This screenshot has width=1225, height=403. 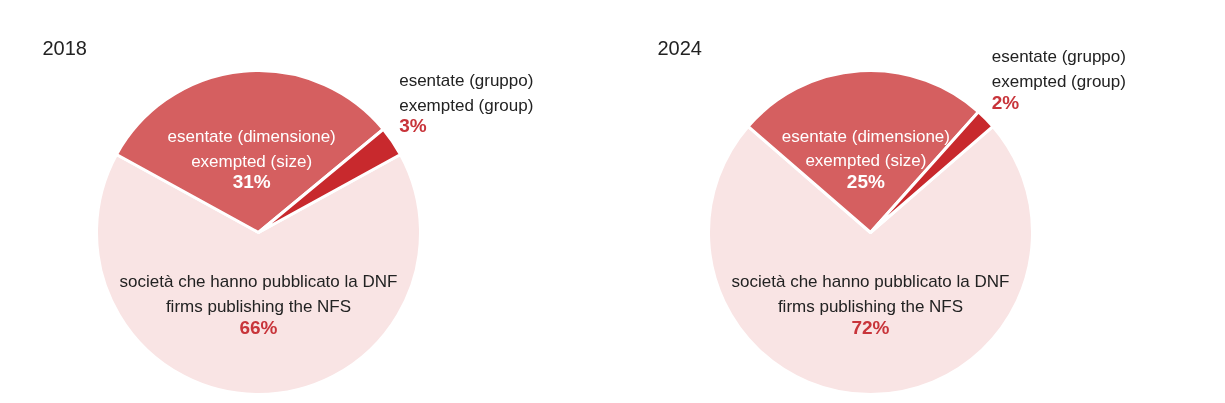 What do you see at coordinates (258, 327) in the screenshot?
I see `data-label: 66%` at bounding box center [258, 327].